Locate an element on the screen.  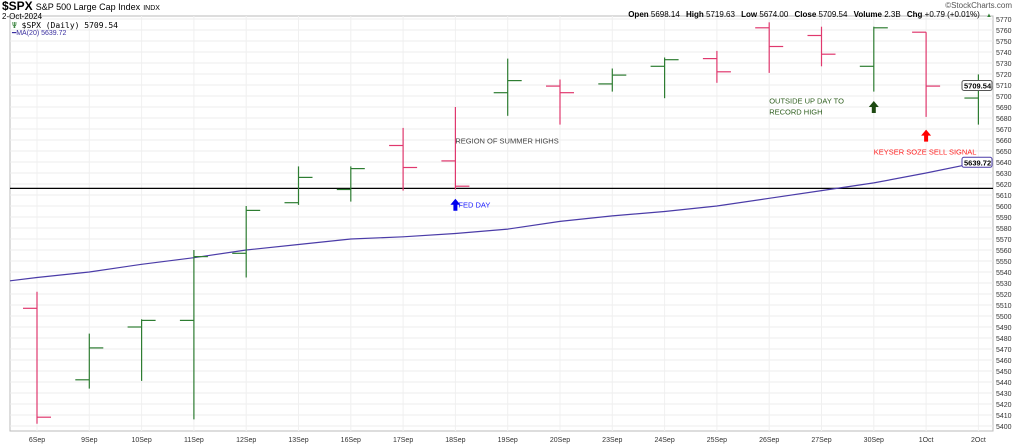
quote-label: High is located at coordinates (696, 14).